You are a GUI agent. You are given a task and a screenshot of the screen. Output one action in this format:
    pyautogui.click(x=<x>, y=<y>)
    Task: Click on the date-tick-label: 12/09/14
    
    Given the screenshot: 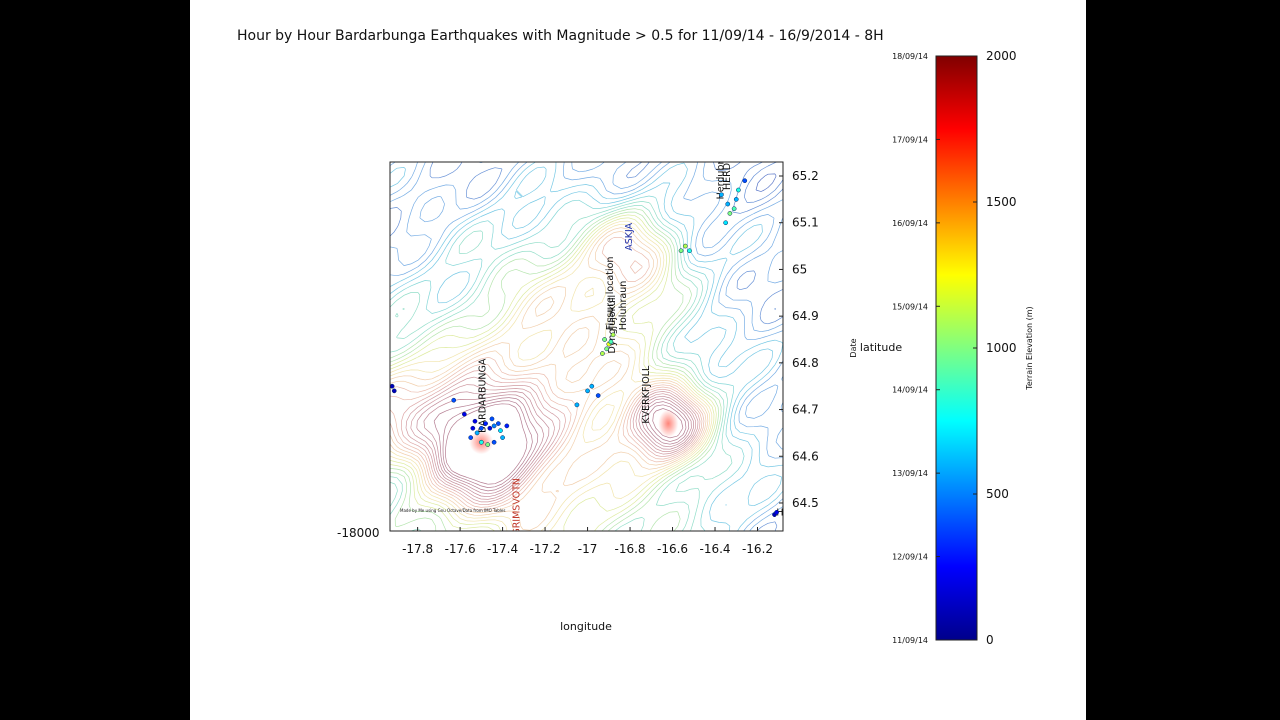 What is the action you would take?
    pyautogui.click(x=910, y=557)
    